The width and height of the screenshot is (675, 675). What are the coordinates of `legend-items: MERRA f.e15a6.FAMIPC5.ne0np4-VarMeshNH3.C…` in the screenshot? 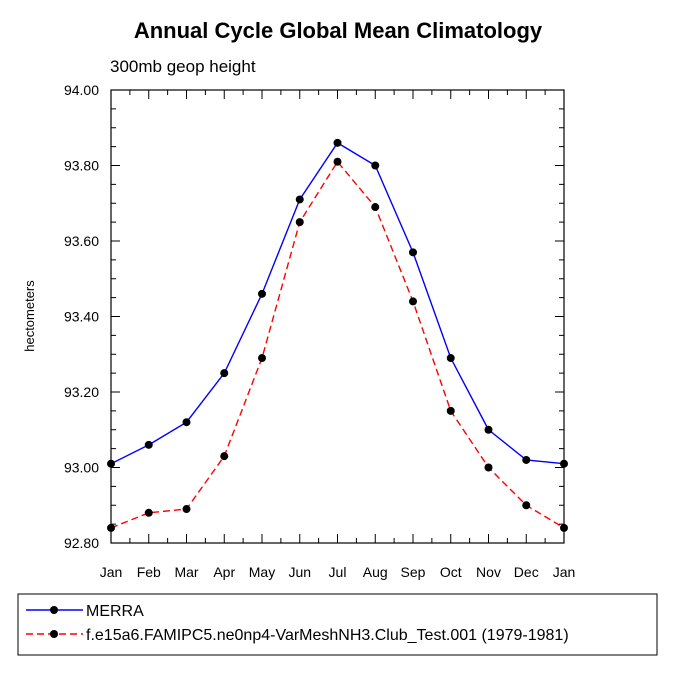 It's located at (297, 623).